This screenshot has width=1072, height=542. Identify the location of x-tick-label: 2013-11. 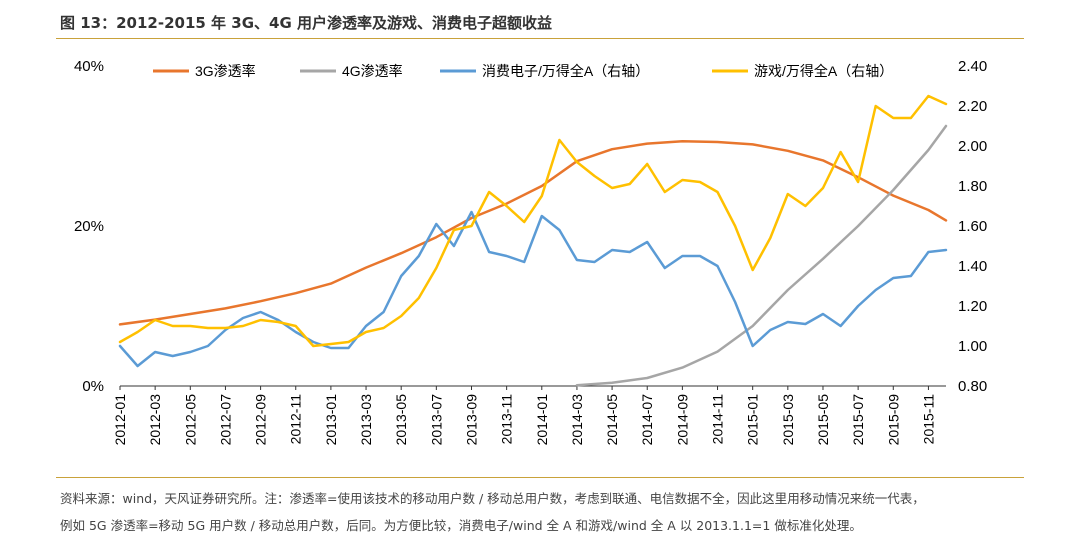
(507, 419).